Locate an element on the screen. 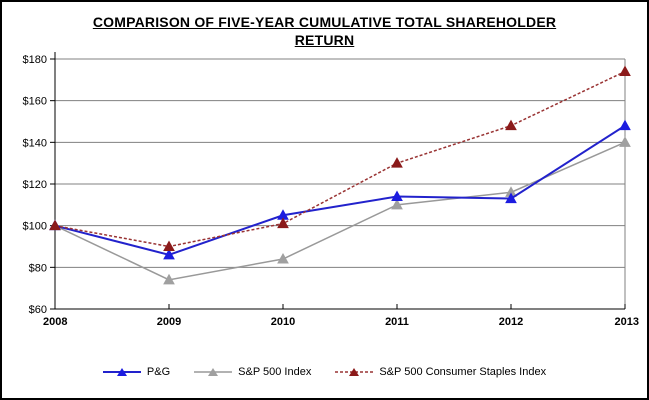 The image size is (649, 400). marker-p-g-2013 is located at coordinates (625, 125).